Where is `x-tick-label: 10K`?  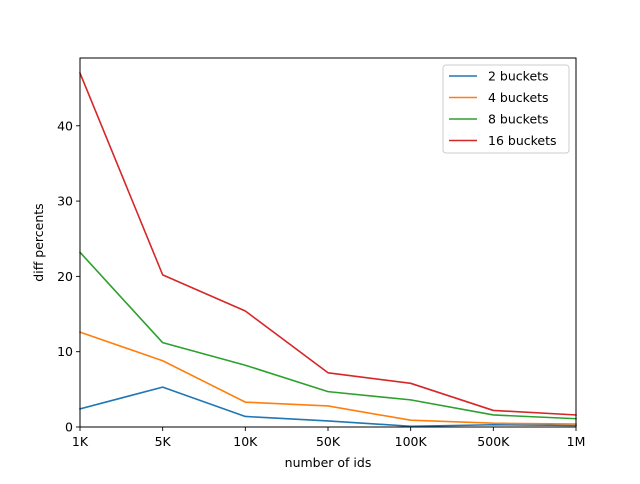
x-tick-label: 10K is located at coordinates (245, 441).